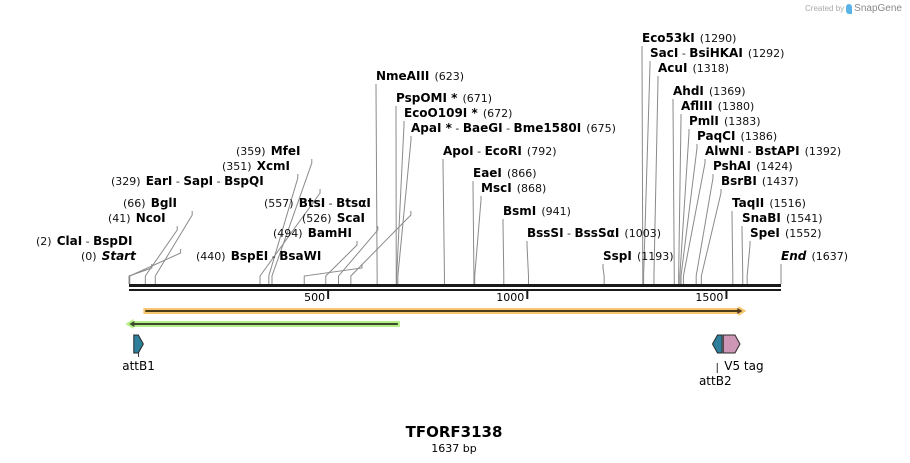 The height and width of the screenshot is (463, 910). I want to click on ruler-tick-label: 1500, so click(709, 297).